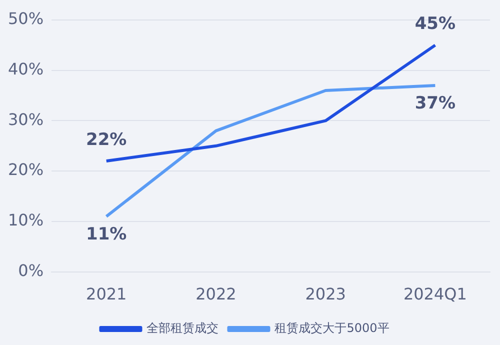  What do you see at coordinates (332, 328) in the screenshot?
I see `legend-label: 租赁成交大于5000平` at bounding box center [332, 328].